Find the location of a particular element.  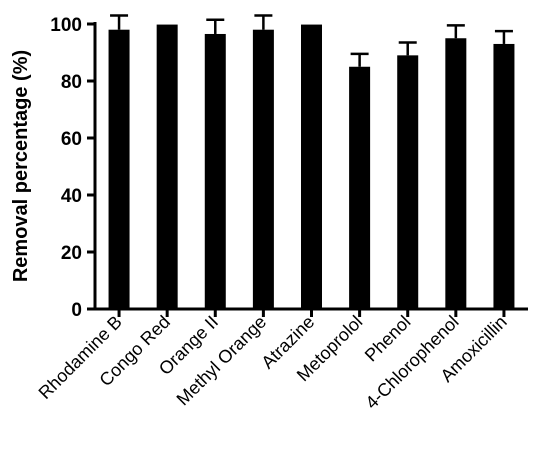

y-tick-label: 20 is located at coordinates (71, 253).